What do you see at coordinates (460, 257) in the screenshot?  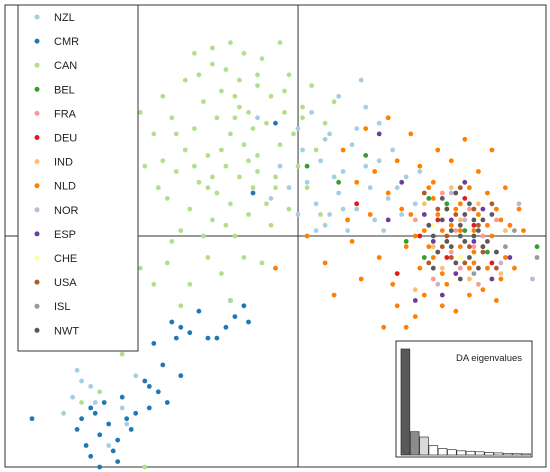 I see `point-che` at bounding box center [460, 257].